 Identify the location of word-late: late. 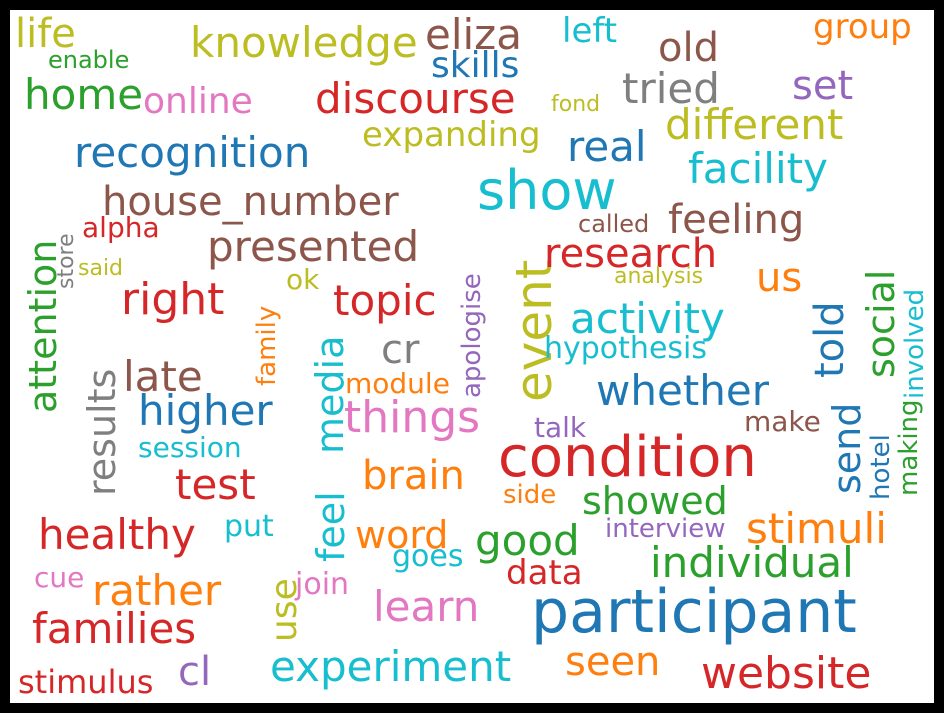
(163, 376).